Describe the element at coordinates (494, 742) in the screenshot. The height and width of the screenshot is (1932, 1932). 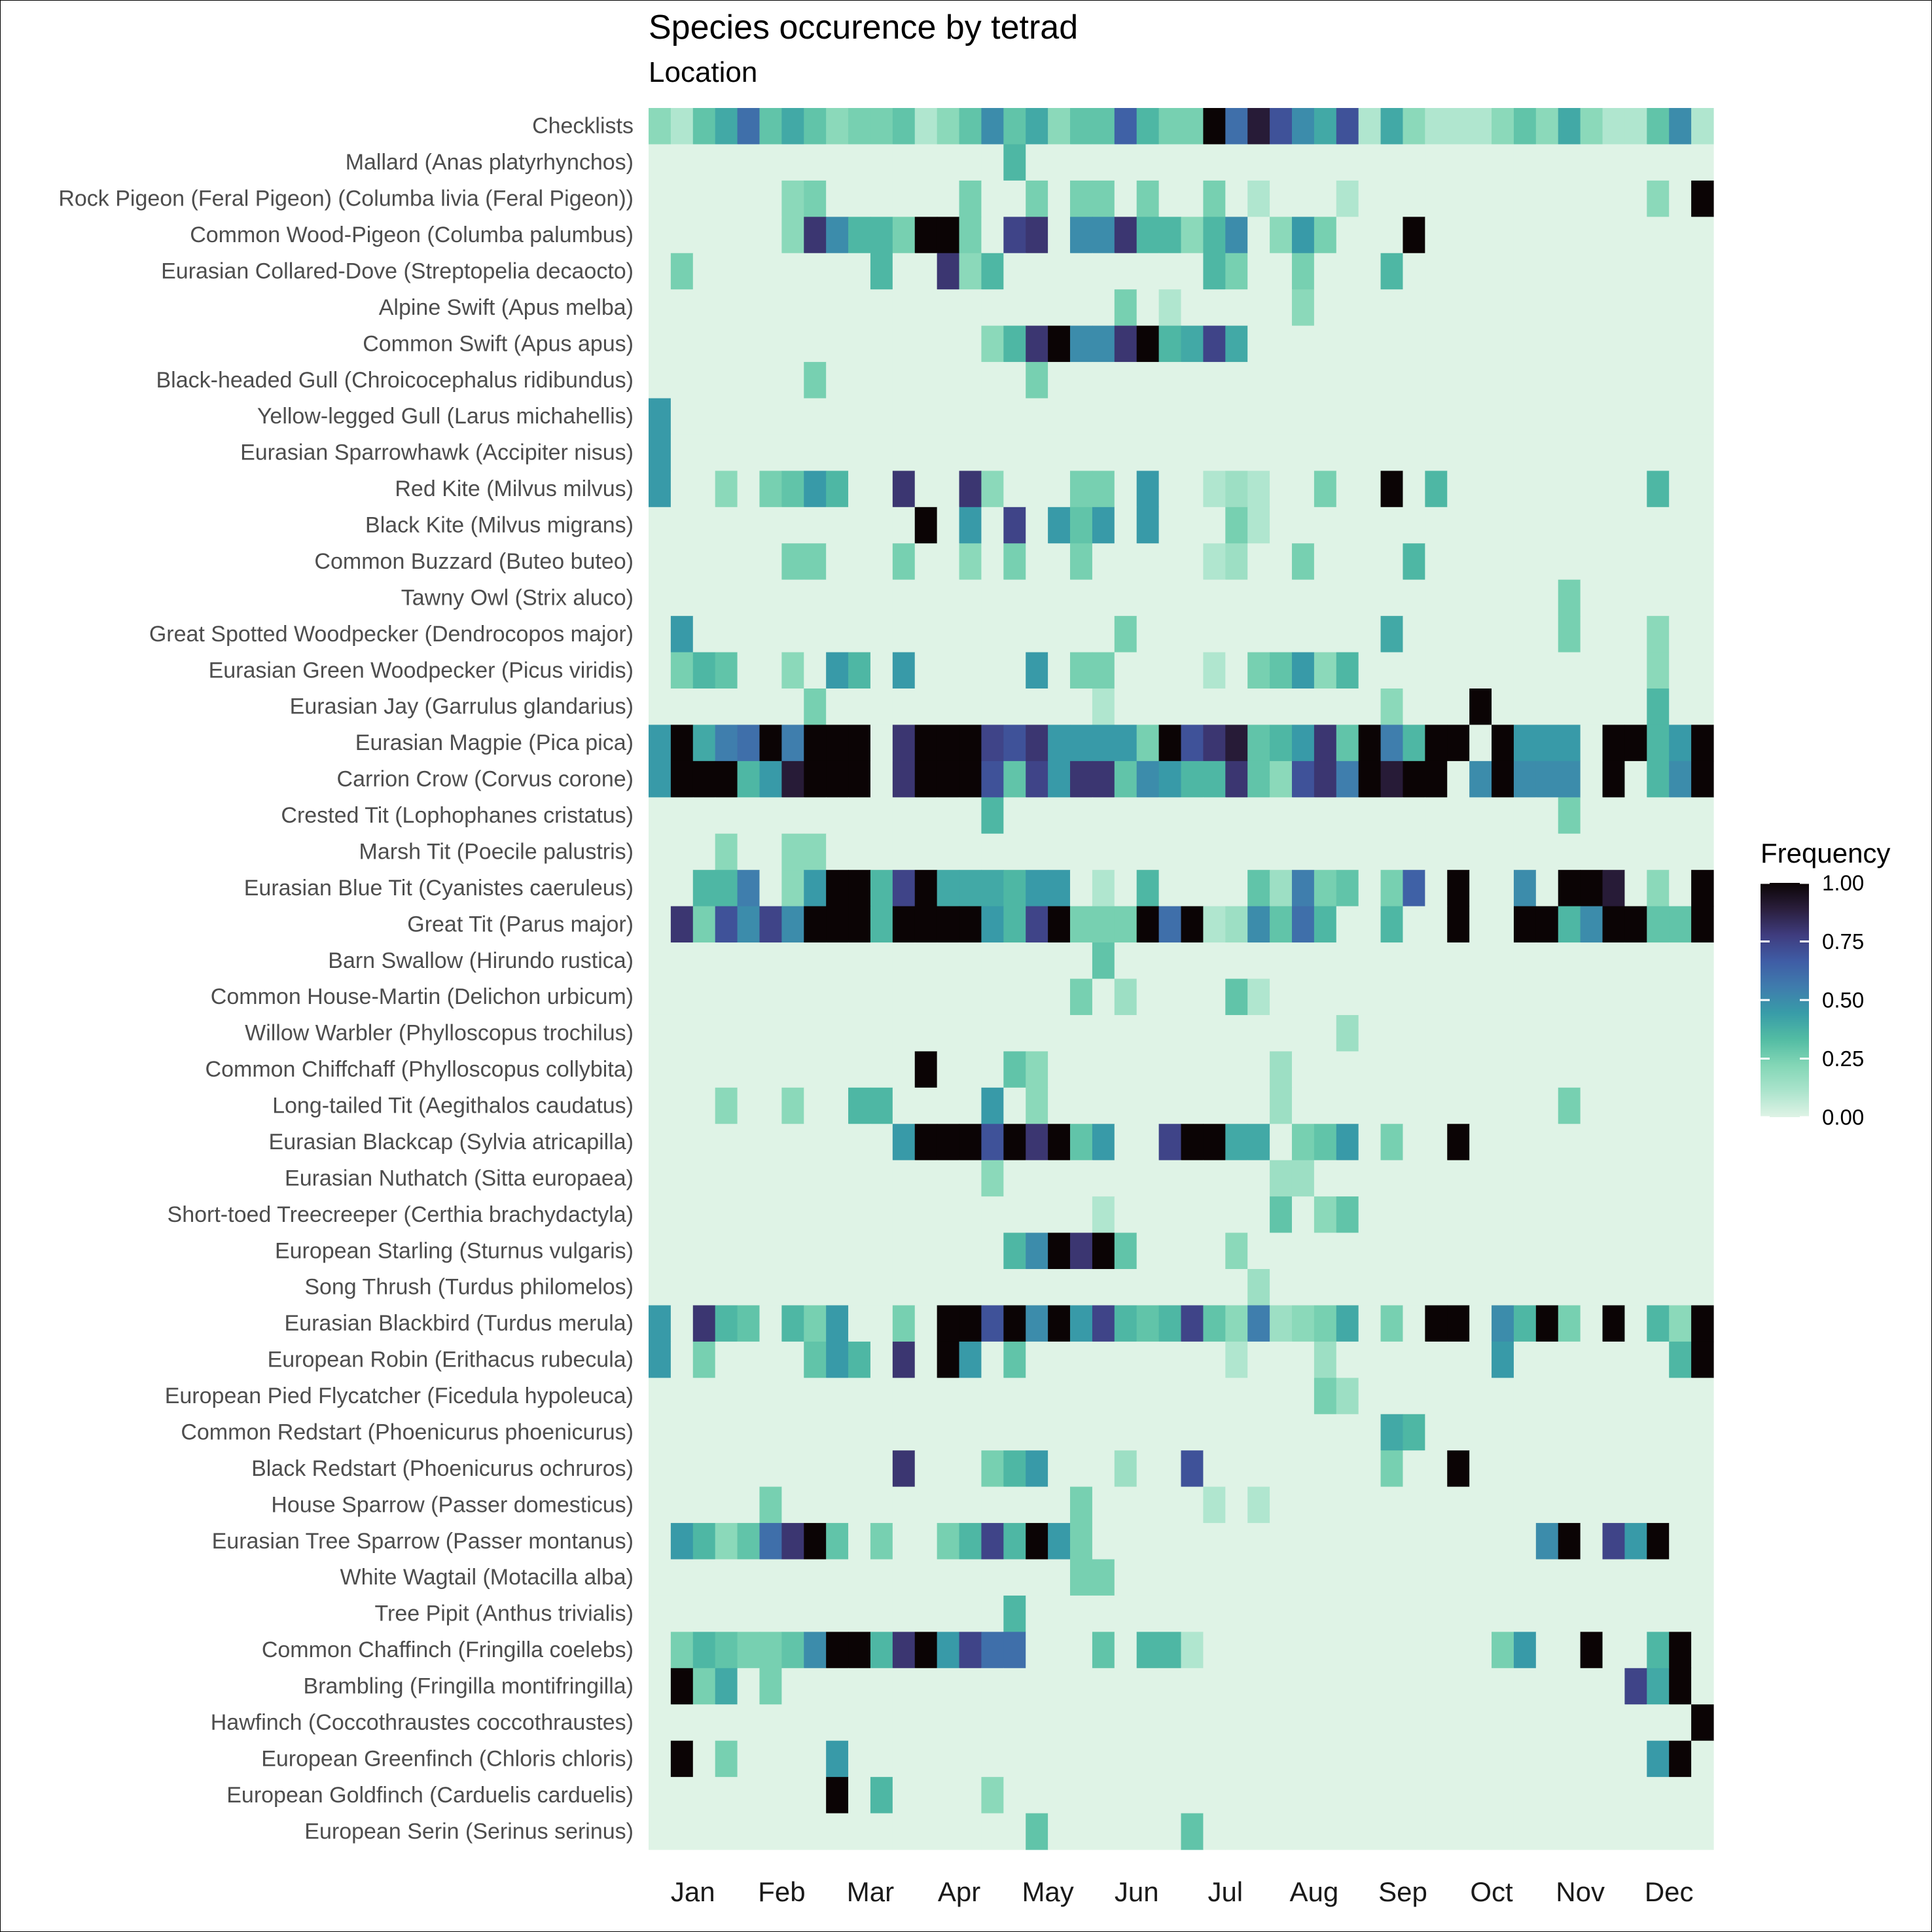
I see `row-label: Eurasian Magpie (Pica pica)` at that location.